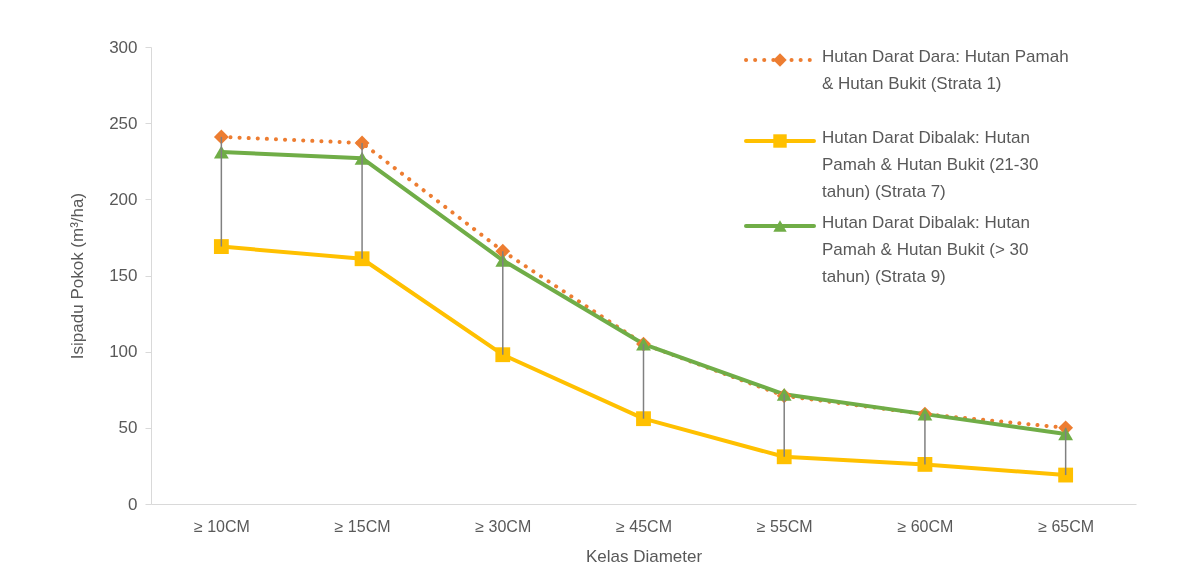  I want to click on x-axis-title: Kelas Diameter, so click(644, 556).